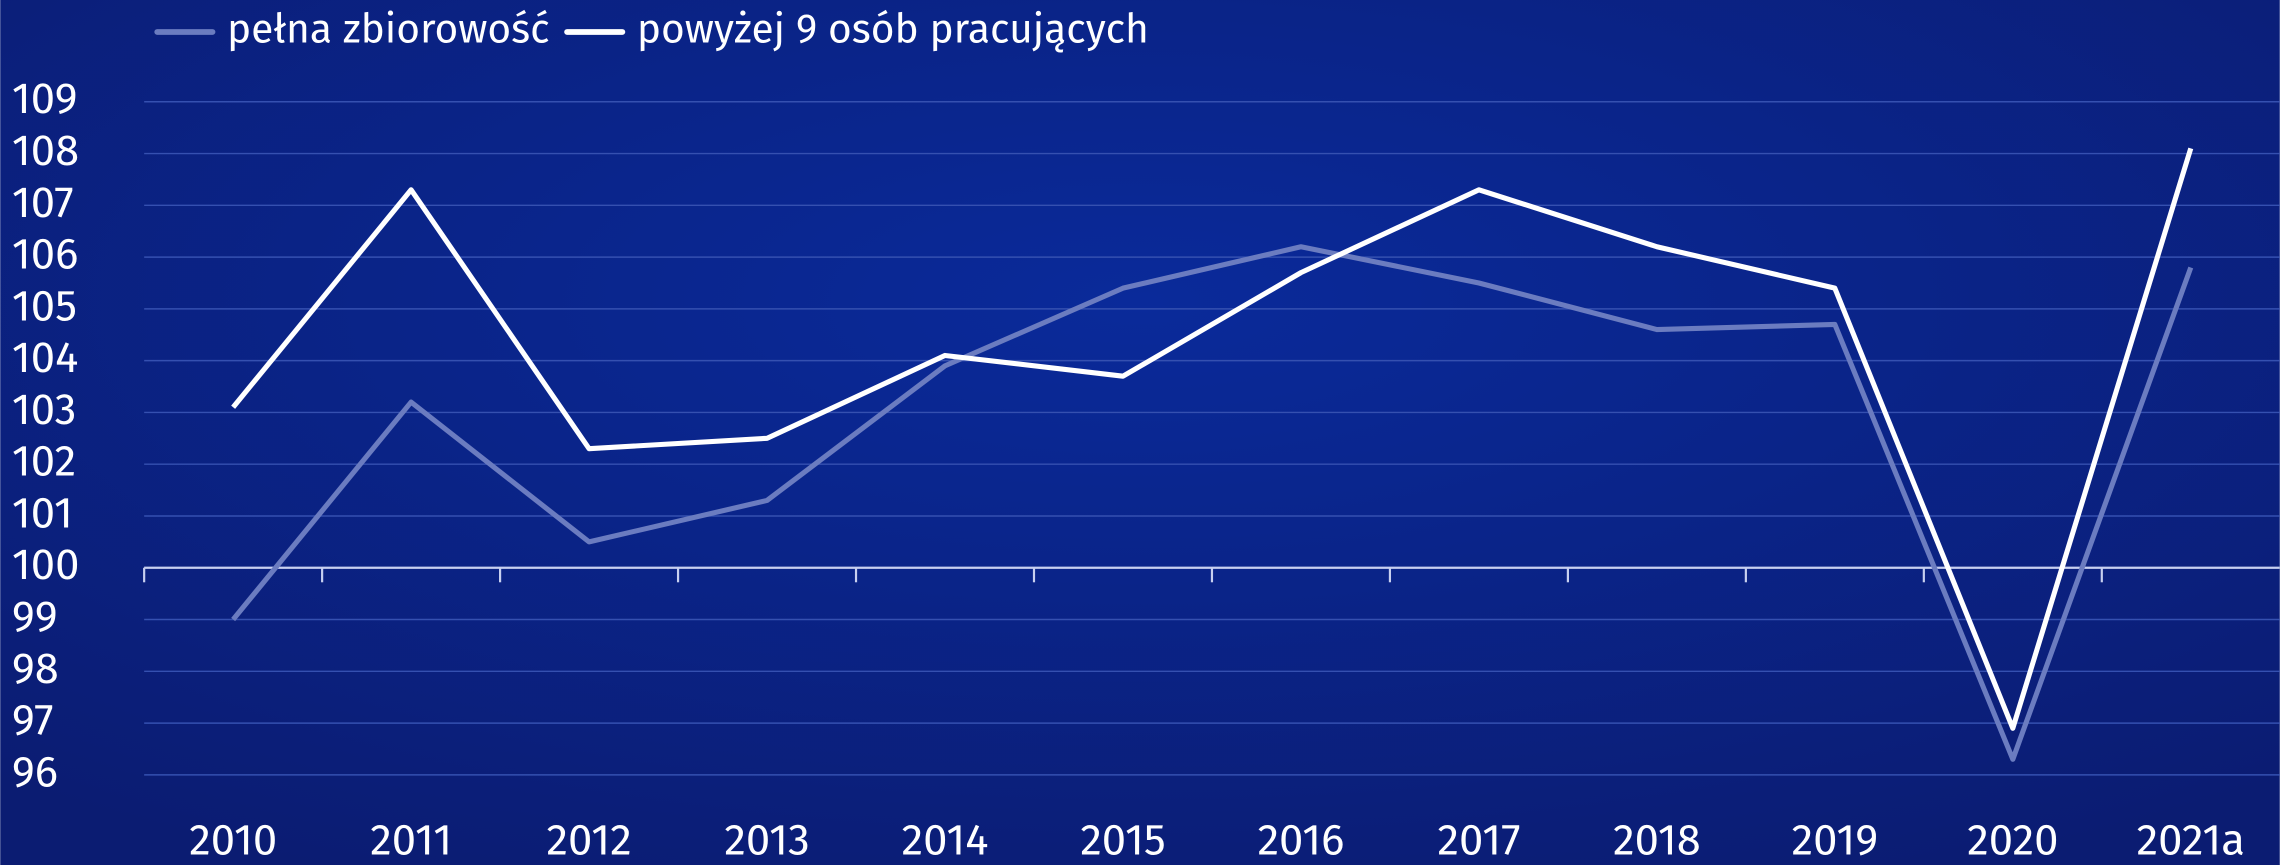  I want to click on x-tick-label: 2014, so click(945, 839).